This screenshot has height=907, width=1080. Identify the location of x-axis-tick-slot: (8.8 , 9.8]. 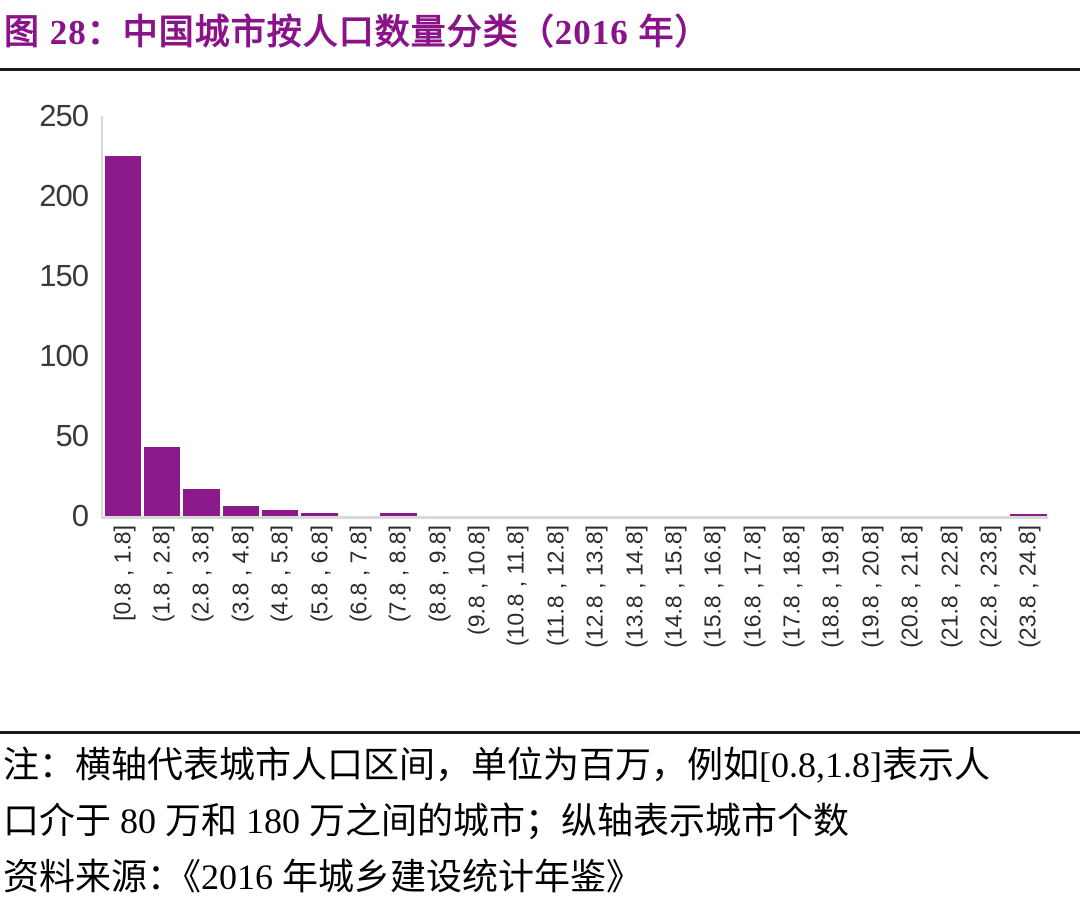
(437, 625).